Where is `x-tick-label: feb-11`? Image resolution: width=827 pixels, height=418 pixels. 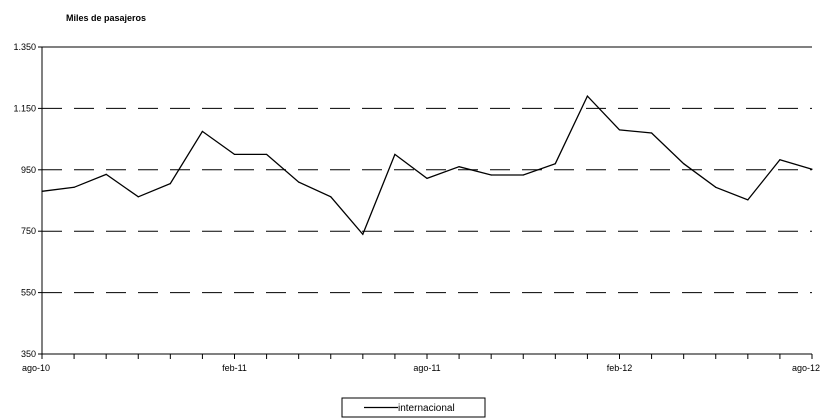 x-tick-label: feb-11 is located at coordinates (234, 368).